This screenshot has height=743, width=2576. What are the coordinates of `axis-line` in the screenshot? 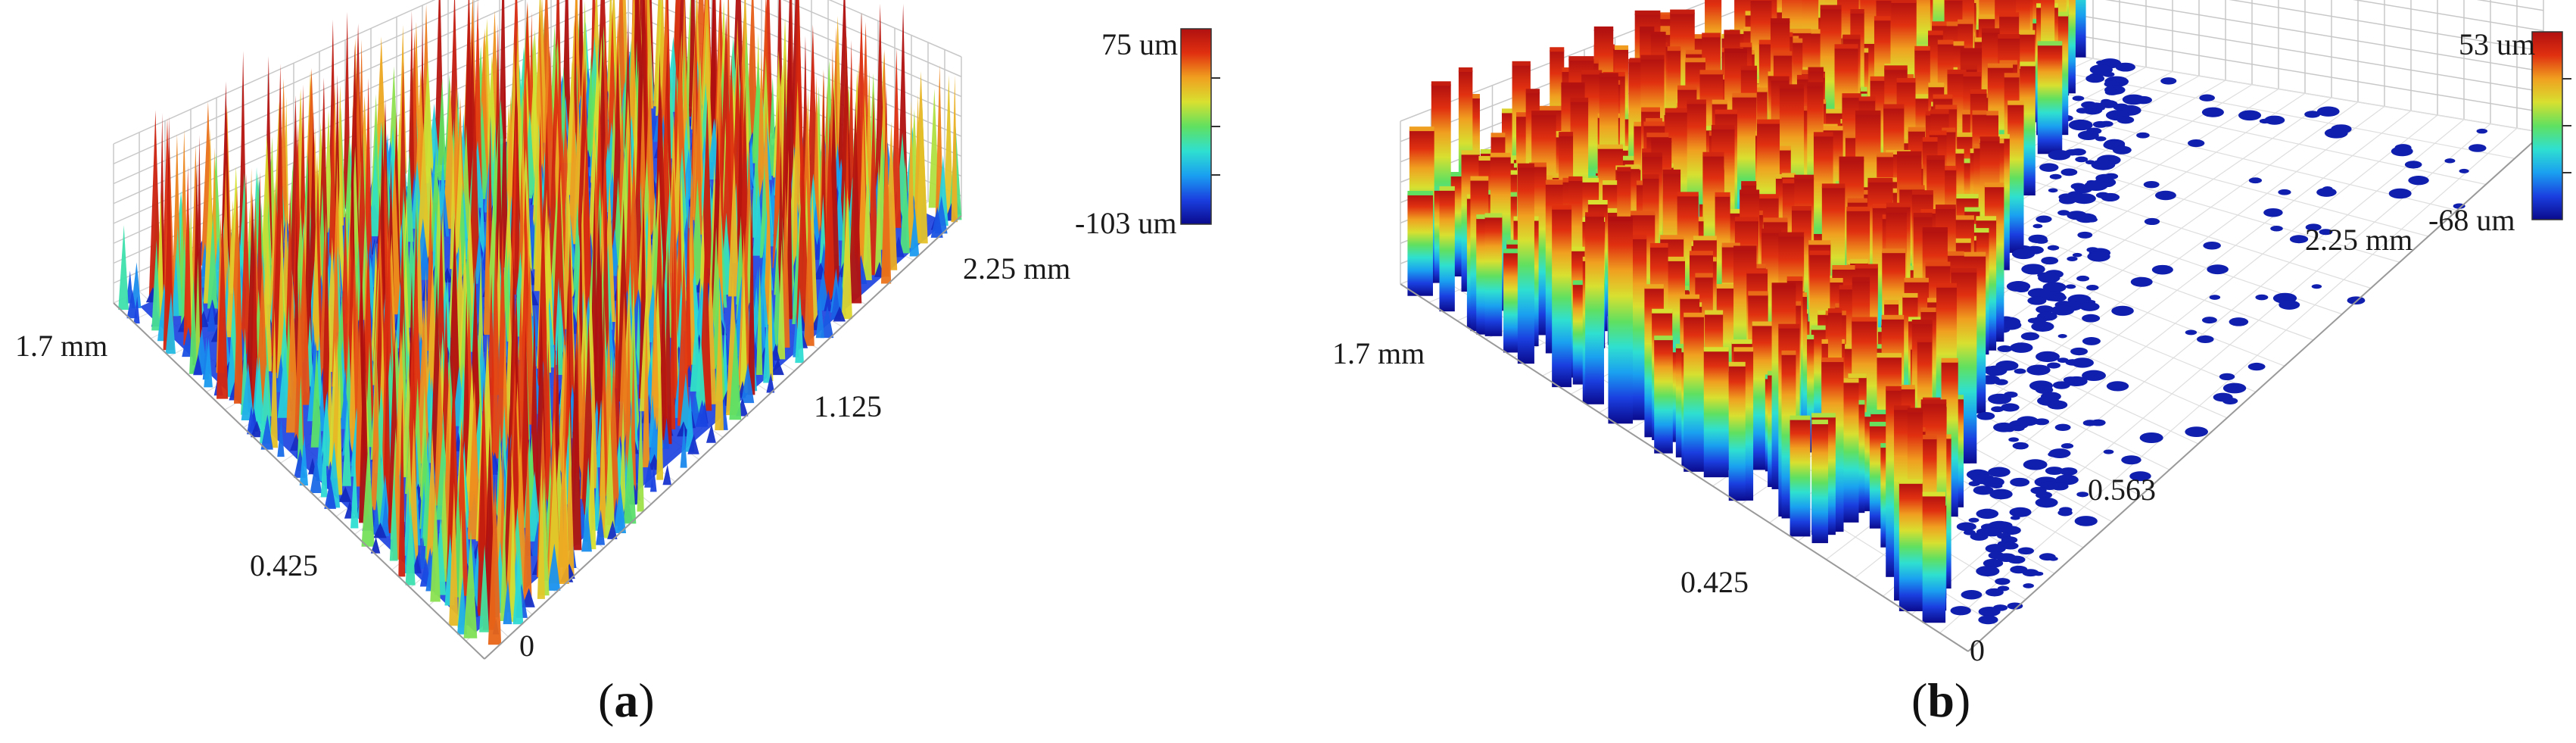 It's located at (1684, 468).